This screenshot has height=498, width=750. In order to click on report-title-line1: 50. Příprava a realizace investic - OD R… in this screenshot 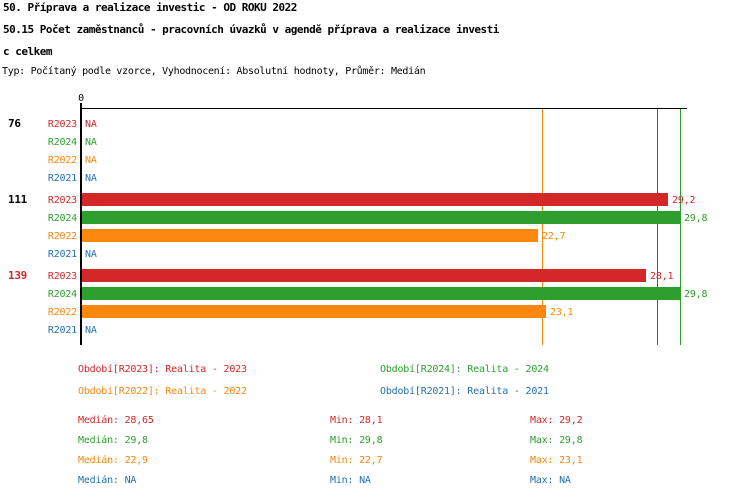, I will do `click(150, 7)`.